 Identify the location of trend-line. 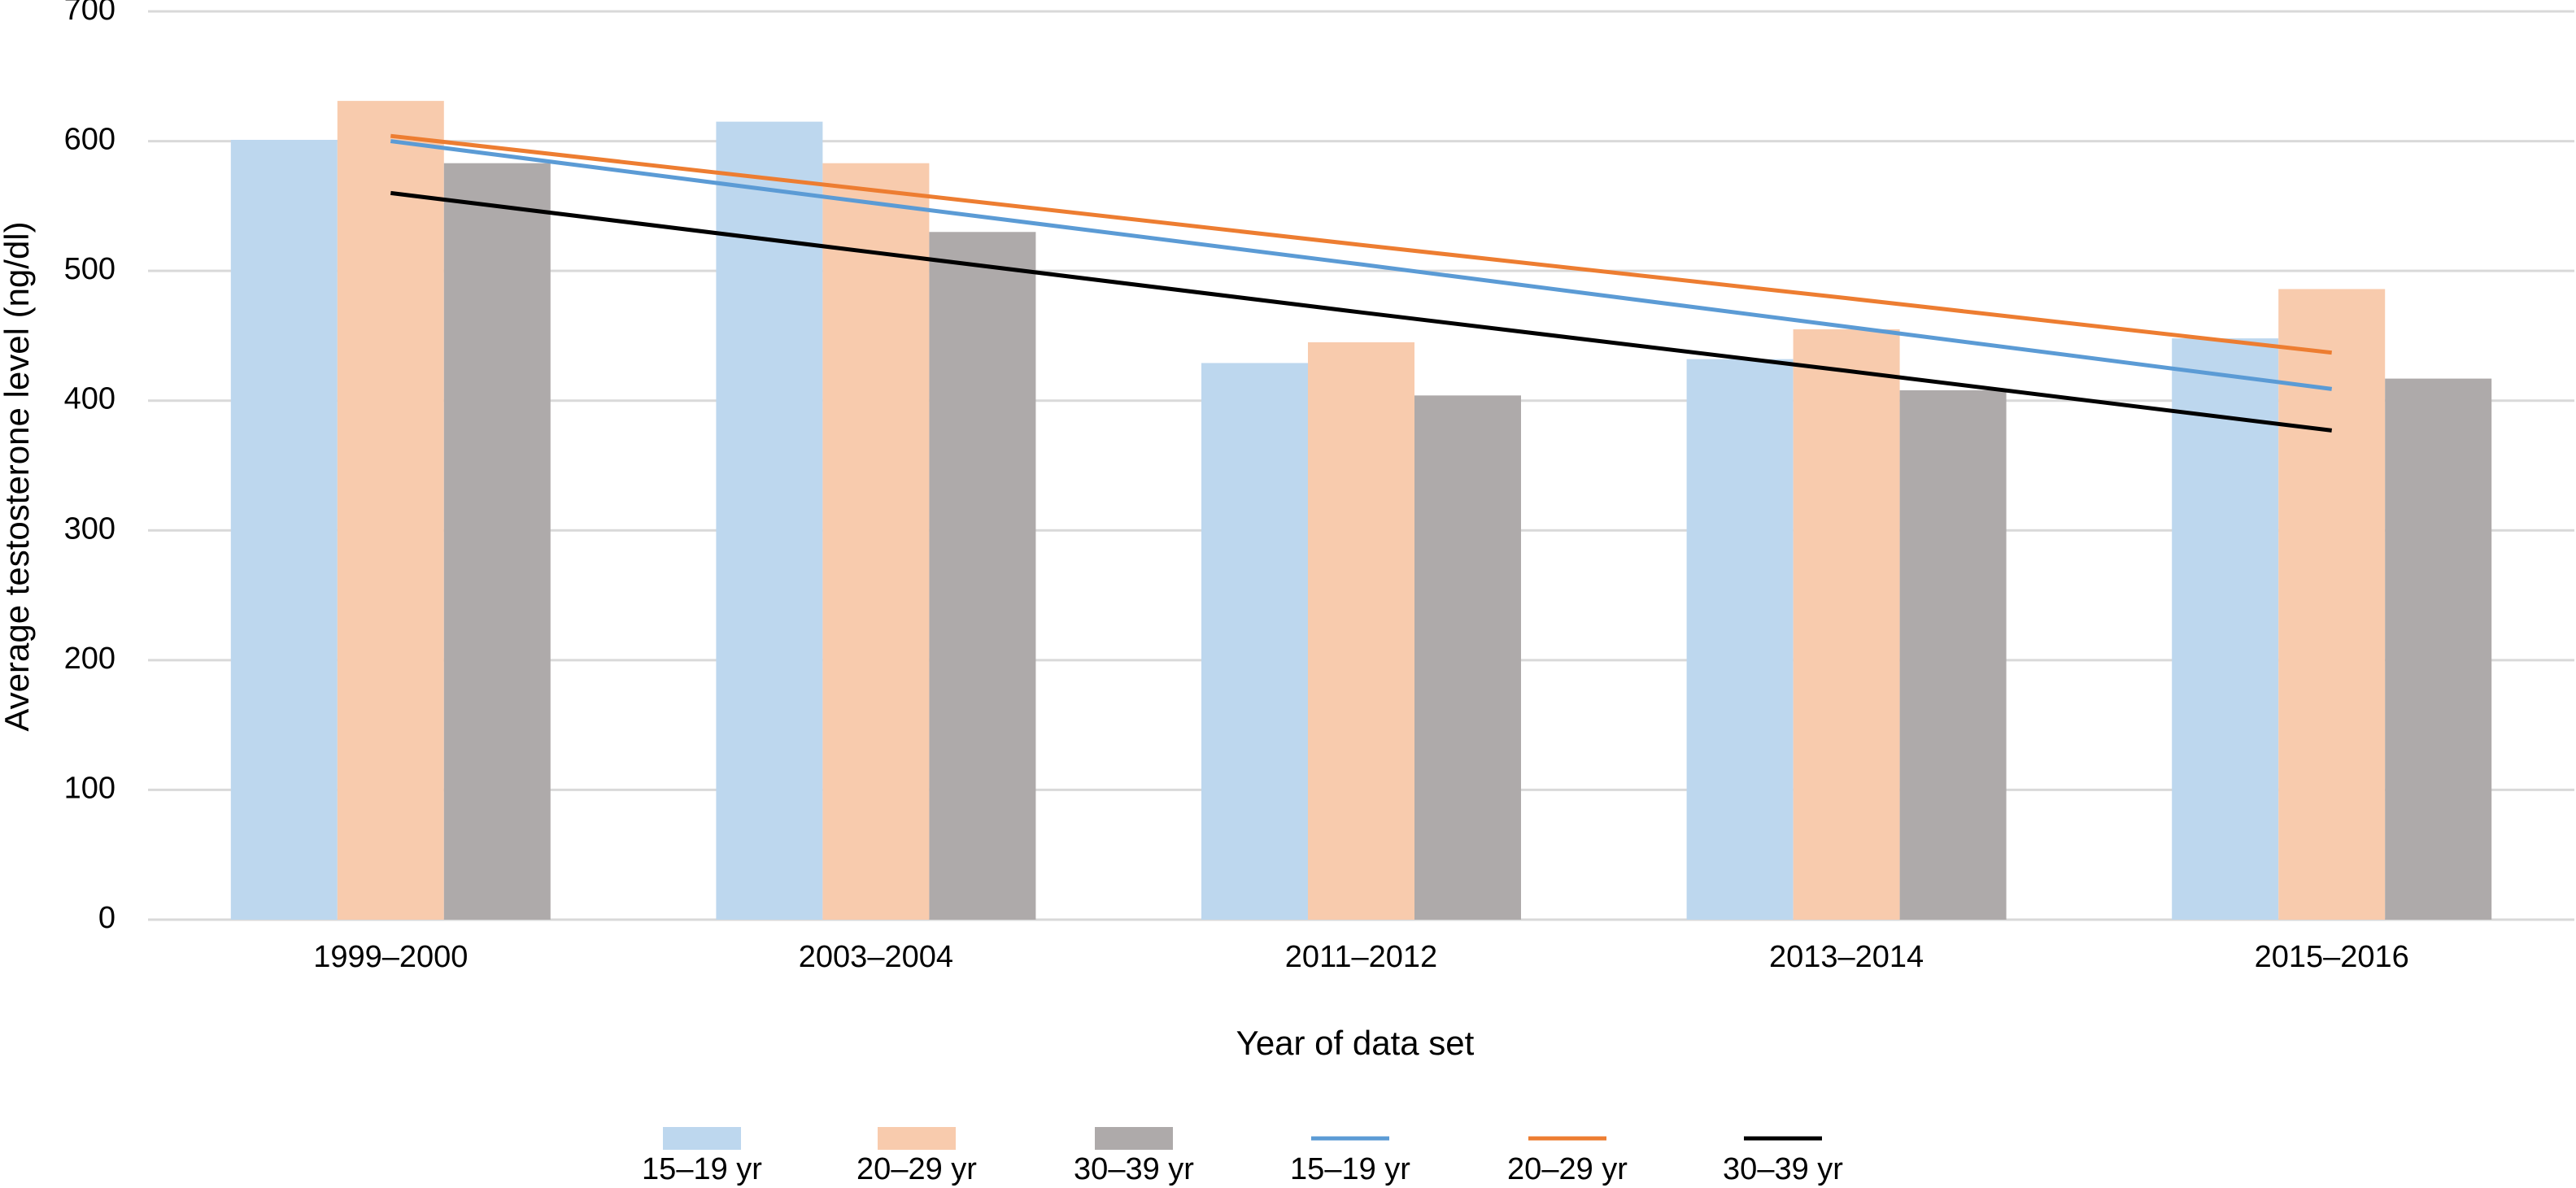
(1361, 244).